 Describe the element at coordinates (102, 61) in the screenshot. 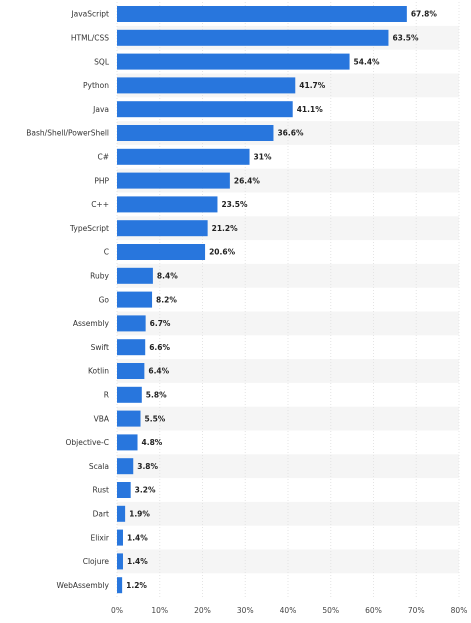

I see `category-label: SQL` at that location.